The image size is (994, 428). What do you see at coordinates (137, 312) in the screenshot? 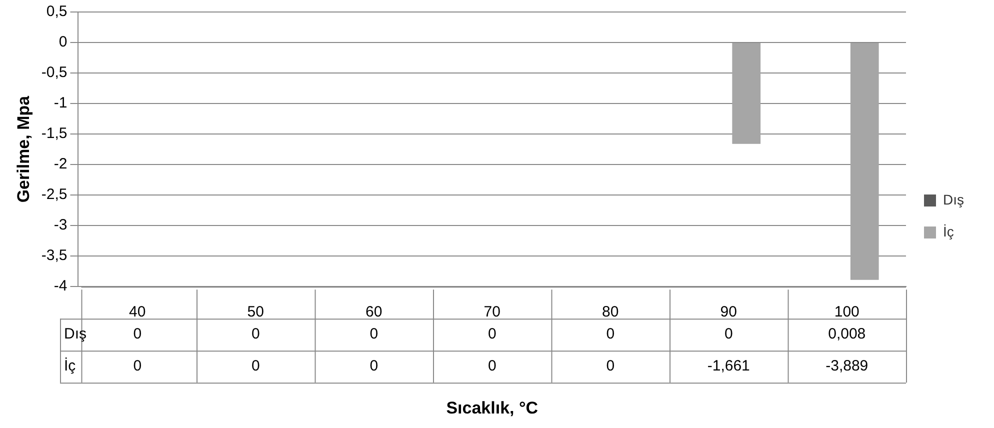
I see `x-tick-label: 40` at bounding box center [137, 312].